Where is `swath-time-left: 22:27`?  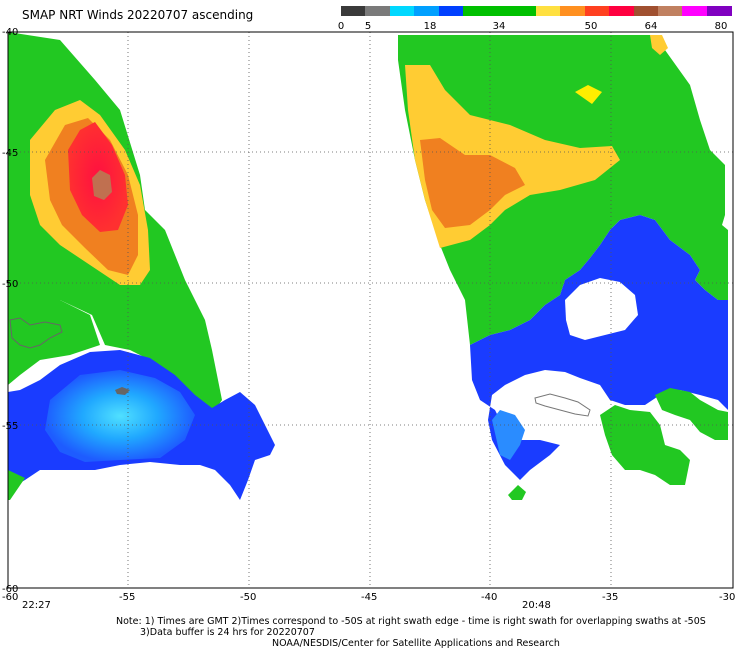 swath-time-left: 22:27 is located at coordinates (36, 605).